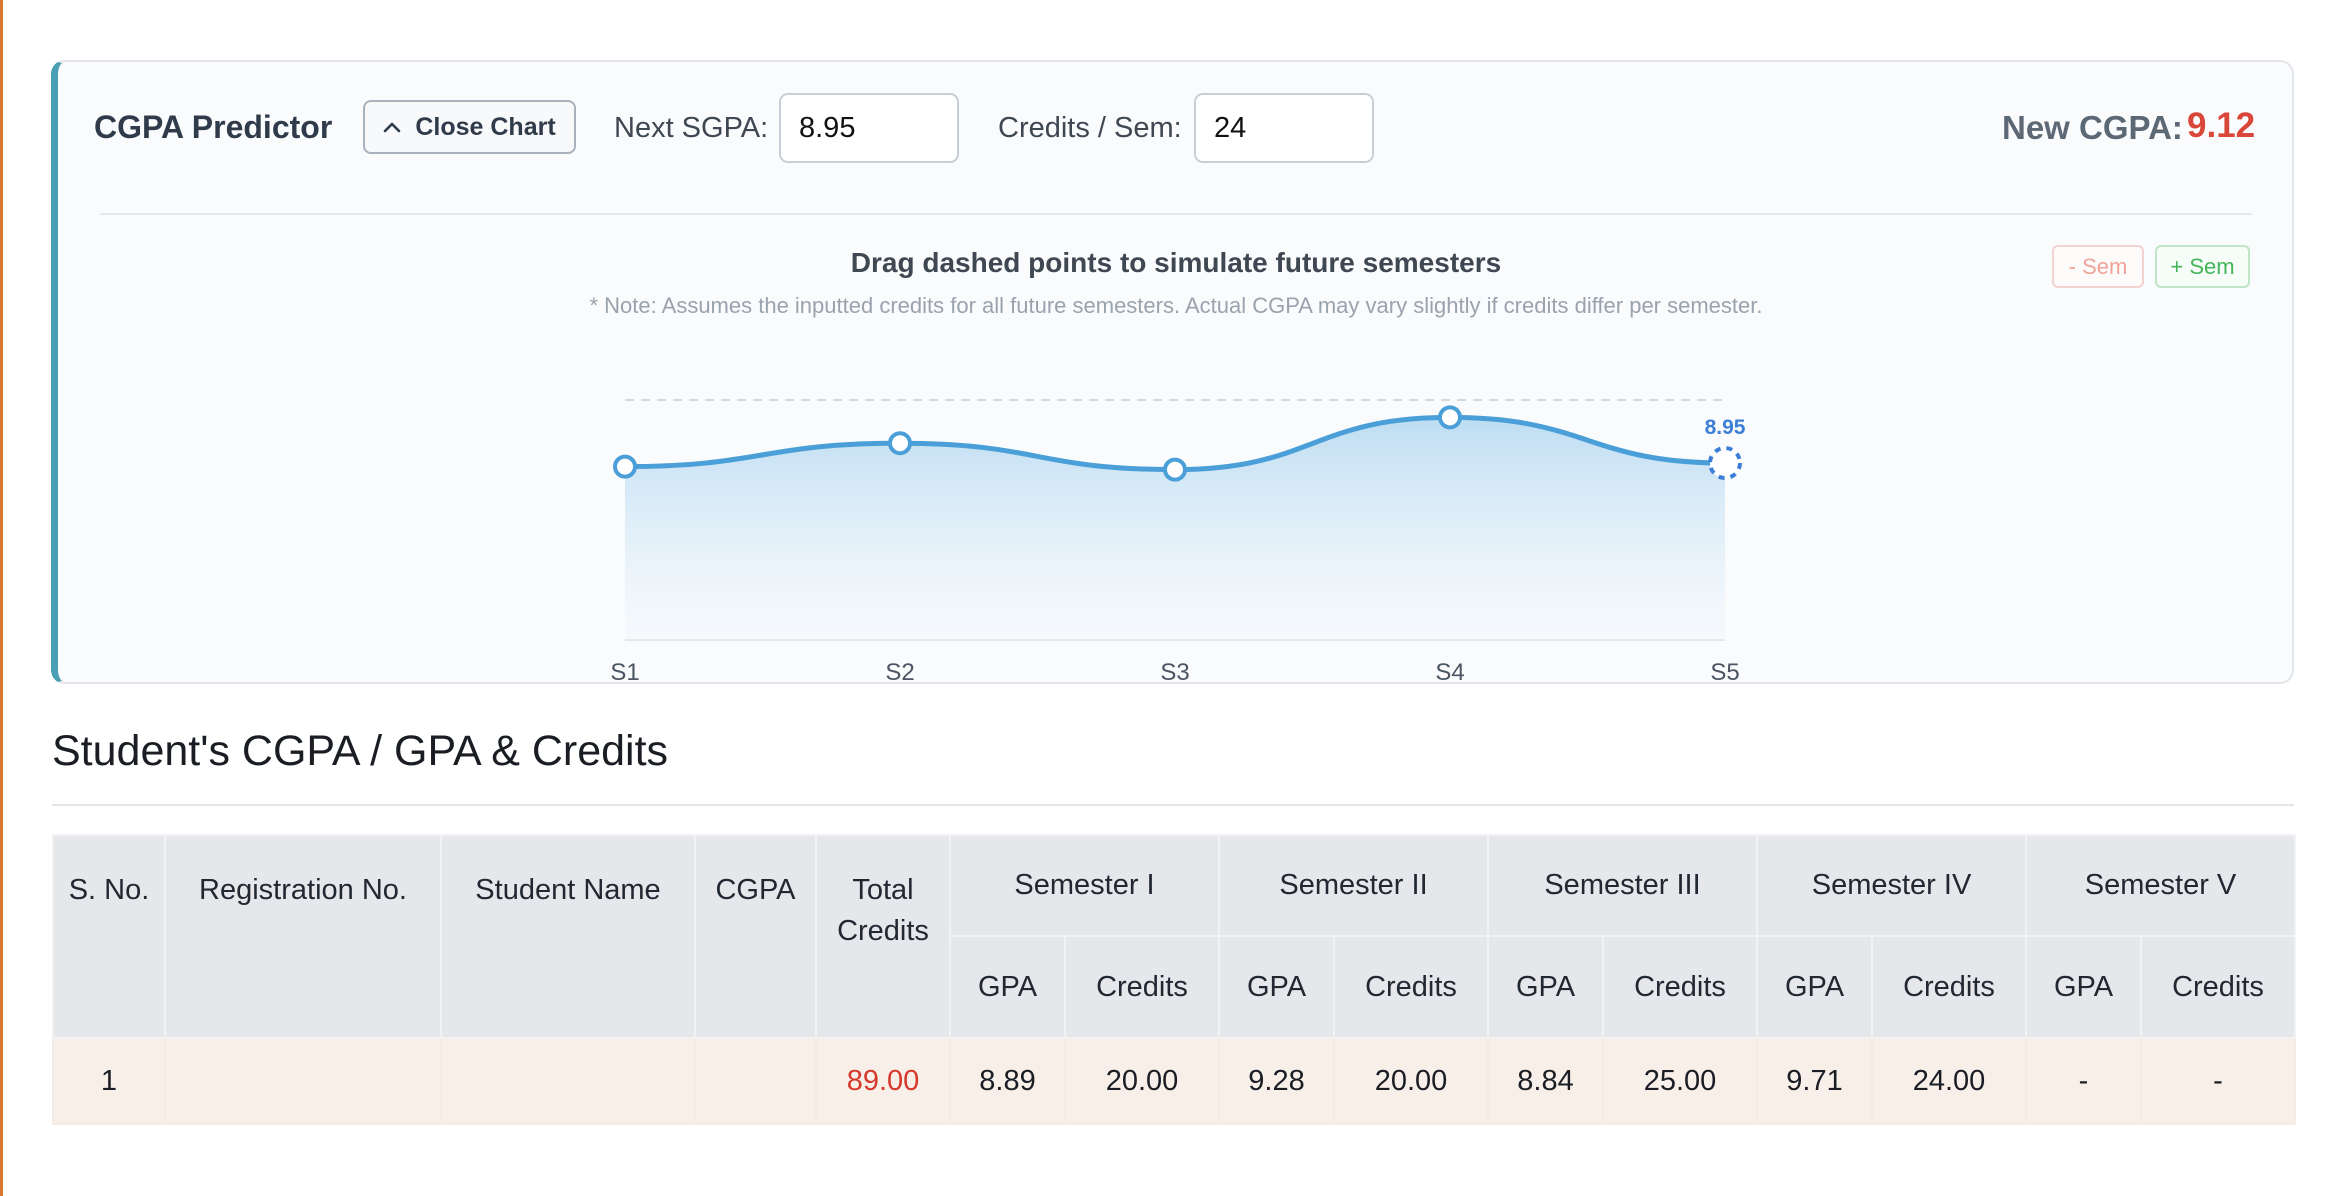 This screenshot has width=2332, height=1196. Describe the element at coordinates (2098, 266) in the screenshot. I see `remove-semester-button: - Sem` at that location.